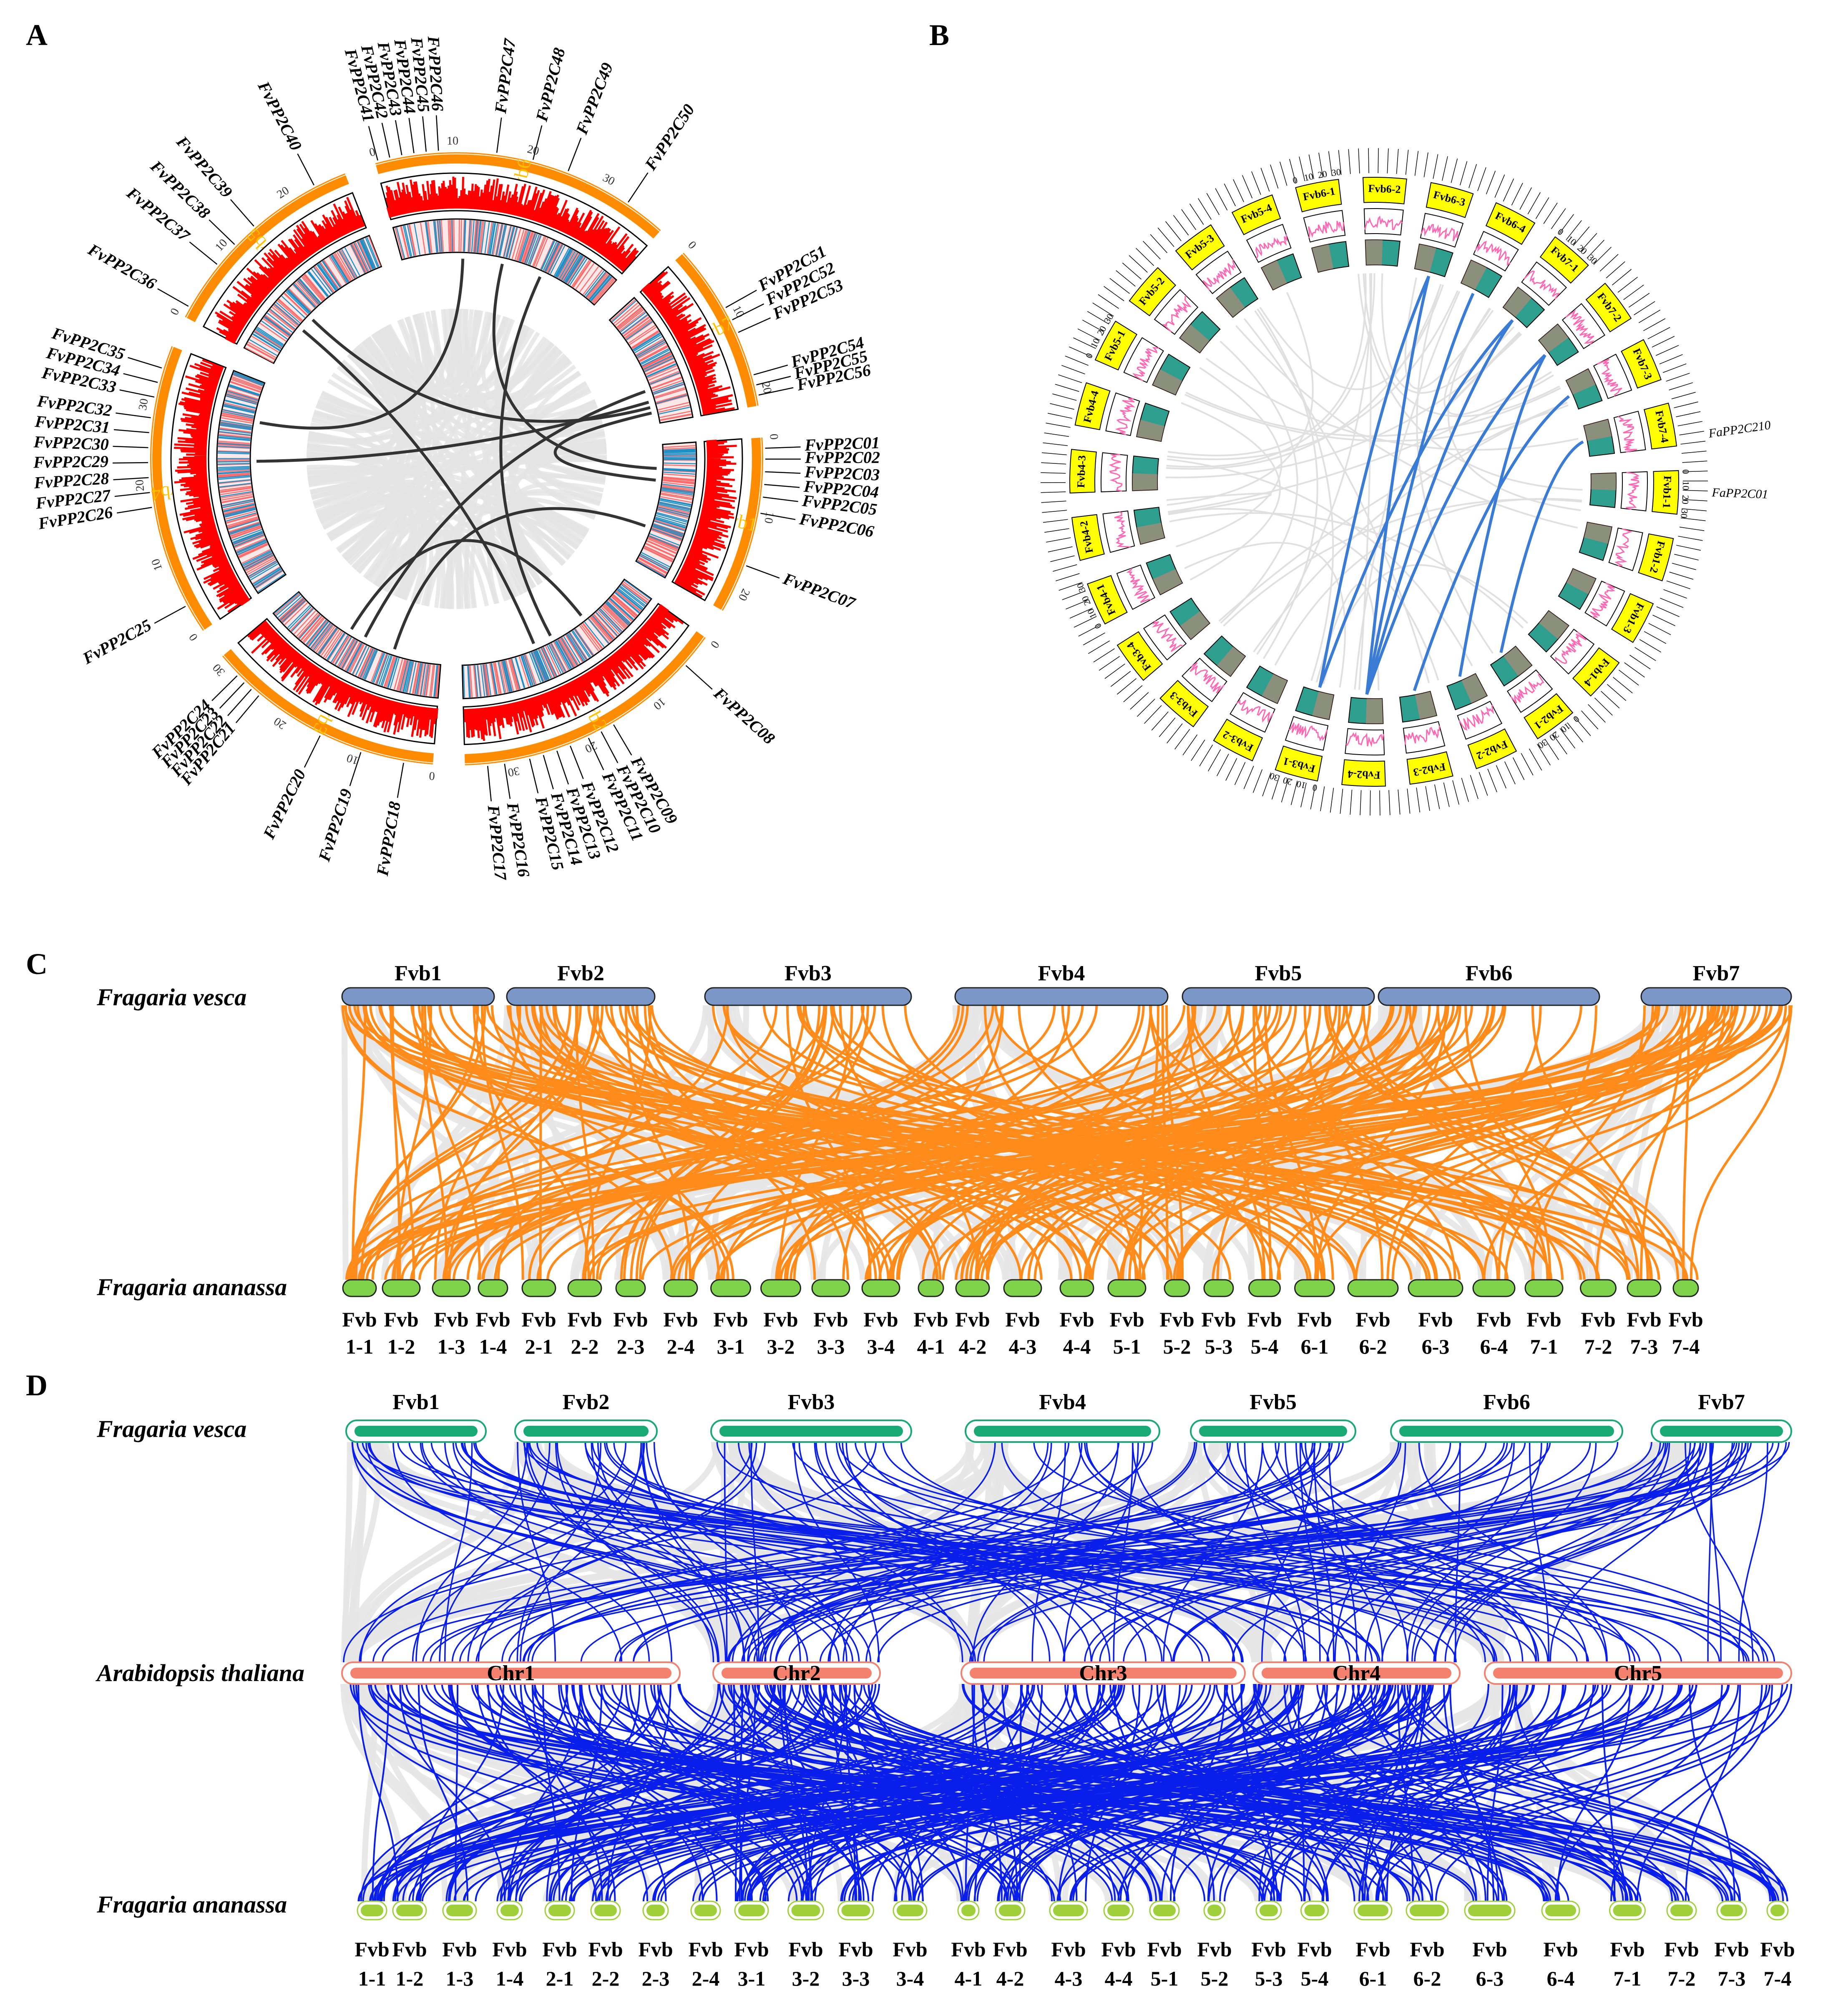  I want to click on tick-label: 10, so click(353, 759).